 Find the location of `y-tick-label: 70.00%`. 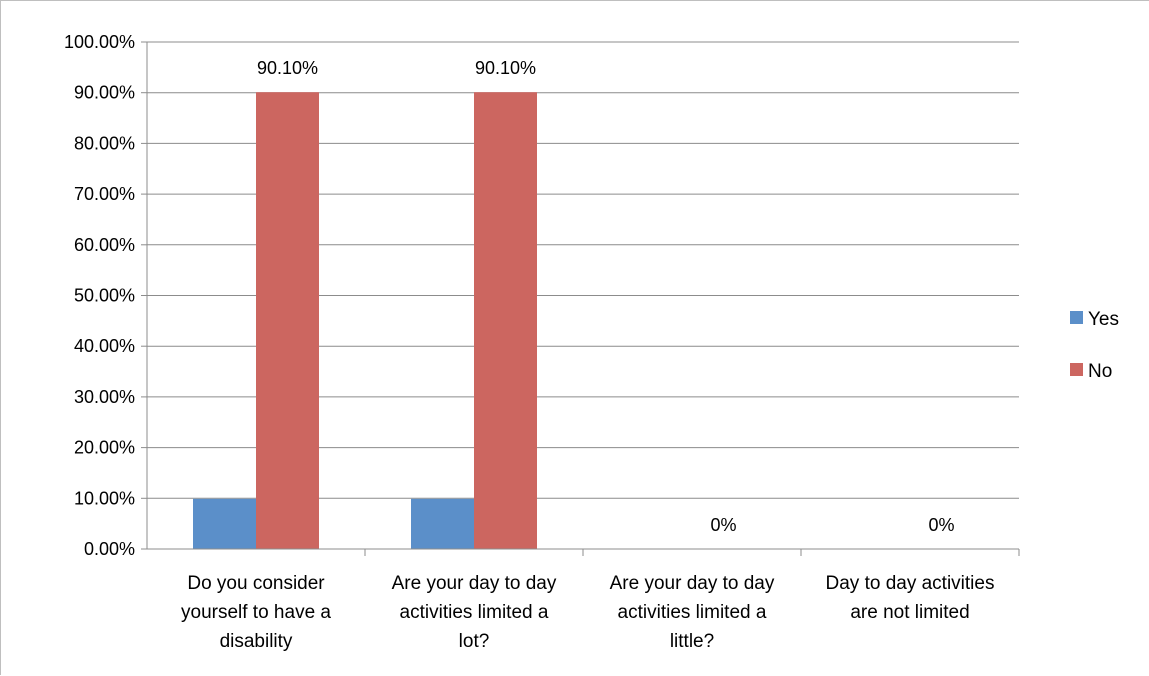

y-tick-label: 70.00% is located at coordinates (104, 194).